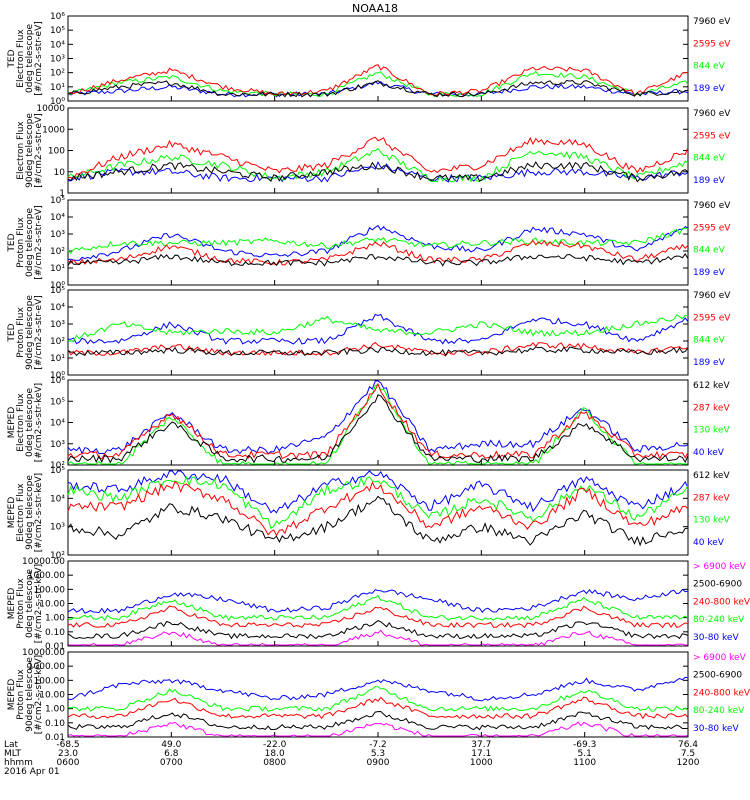 The width and height of the screenshot is (750, 800). What do you see at coordinates (688, 763) in the screenshot?
I see `x-tick-label: 1200` at bounding box center [688, 763].